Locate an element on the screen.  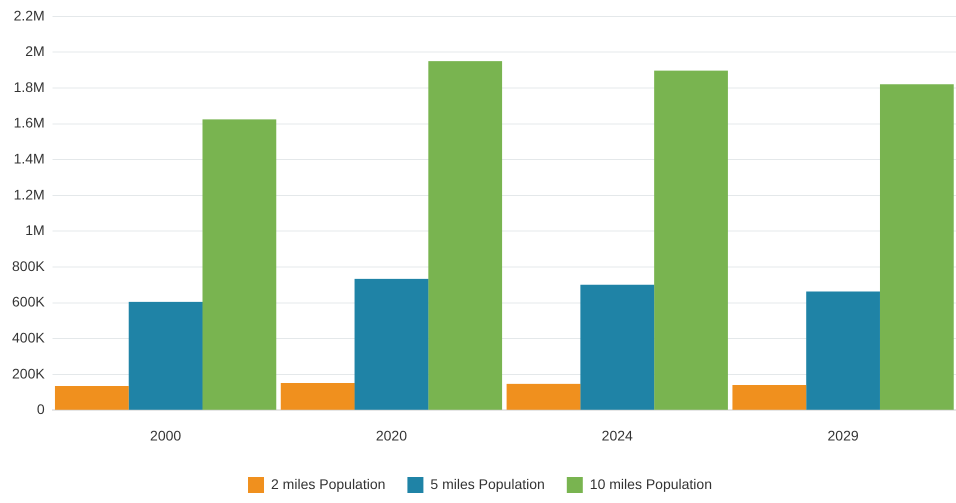
x-tick-label: 2020 is located at coordinates (392, 435).